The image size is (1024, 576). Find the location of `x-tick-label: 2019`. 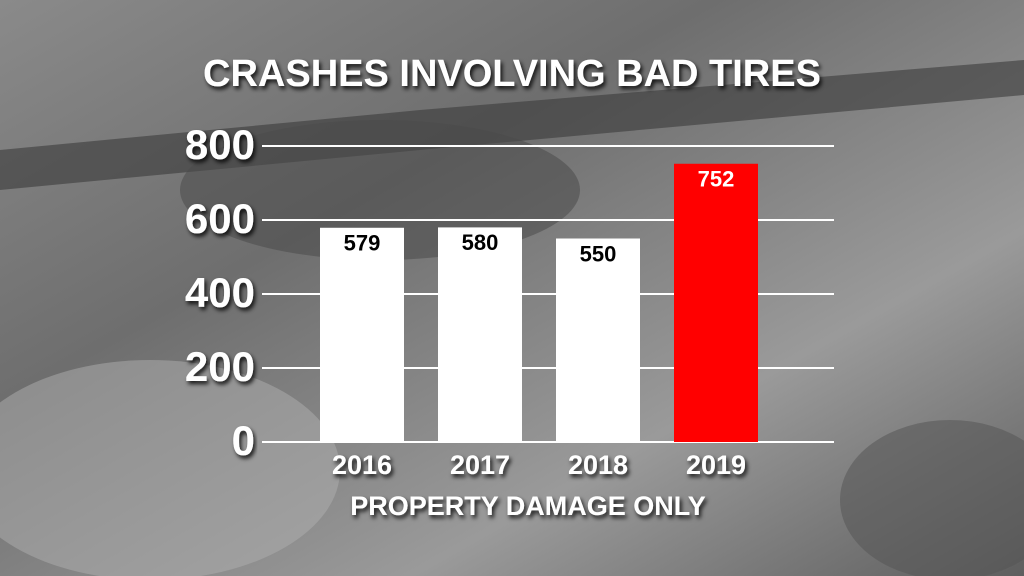

x-tick-label: 2019 is located at coordinates (716, 465).